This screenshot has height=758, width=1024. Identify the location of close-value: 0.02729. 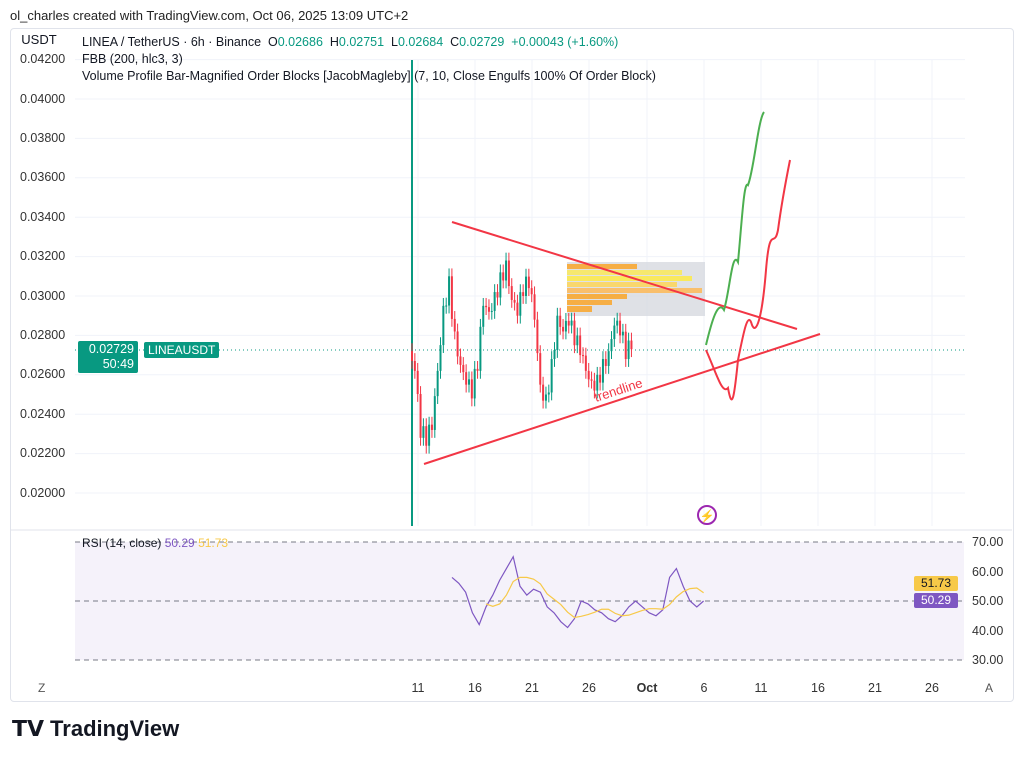
(482, 42).